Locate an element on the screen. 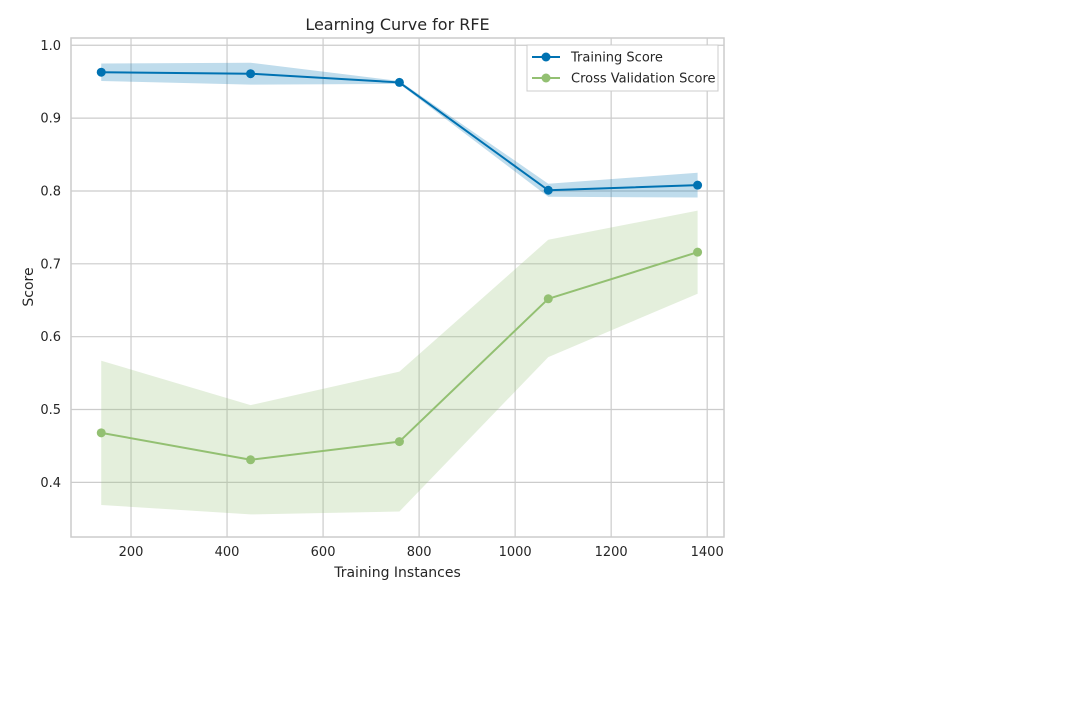 Image resolution: width=1080 pixels, height=720 pixels. legend: Training Score Cross Validation Score is located at coordinates (622, 68).